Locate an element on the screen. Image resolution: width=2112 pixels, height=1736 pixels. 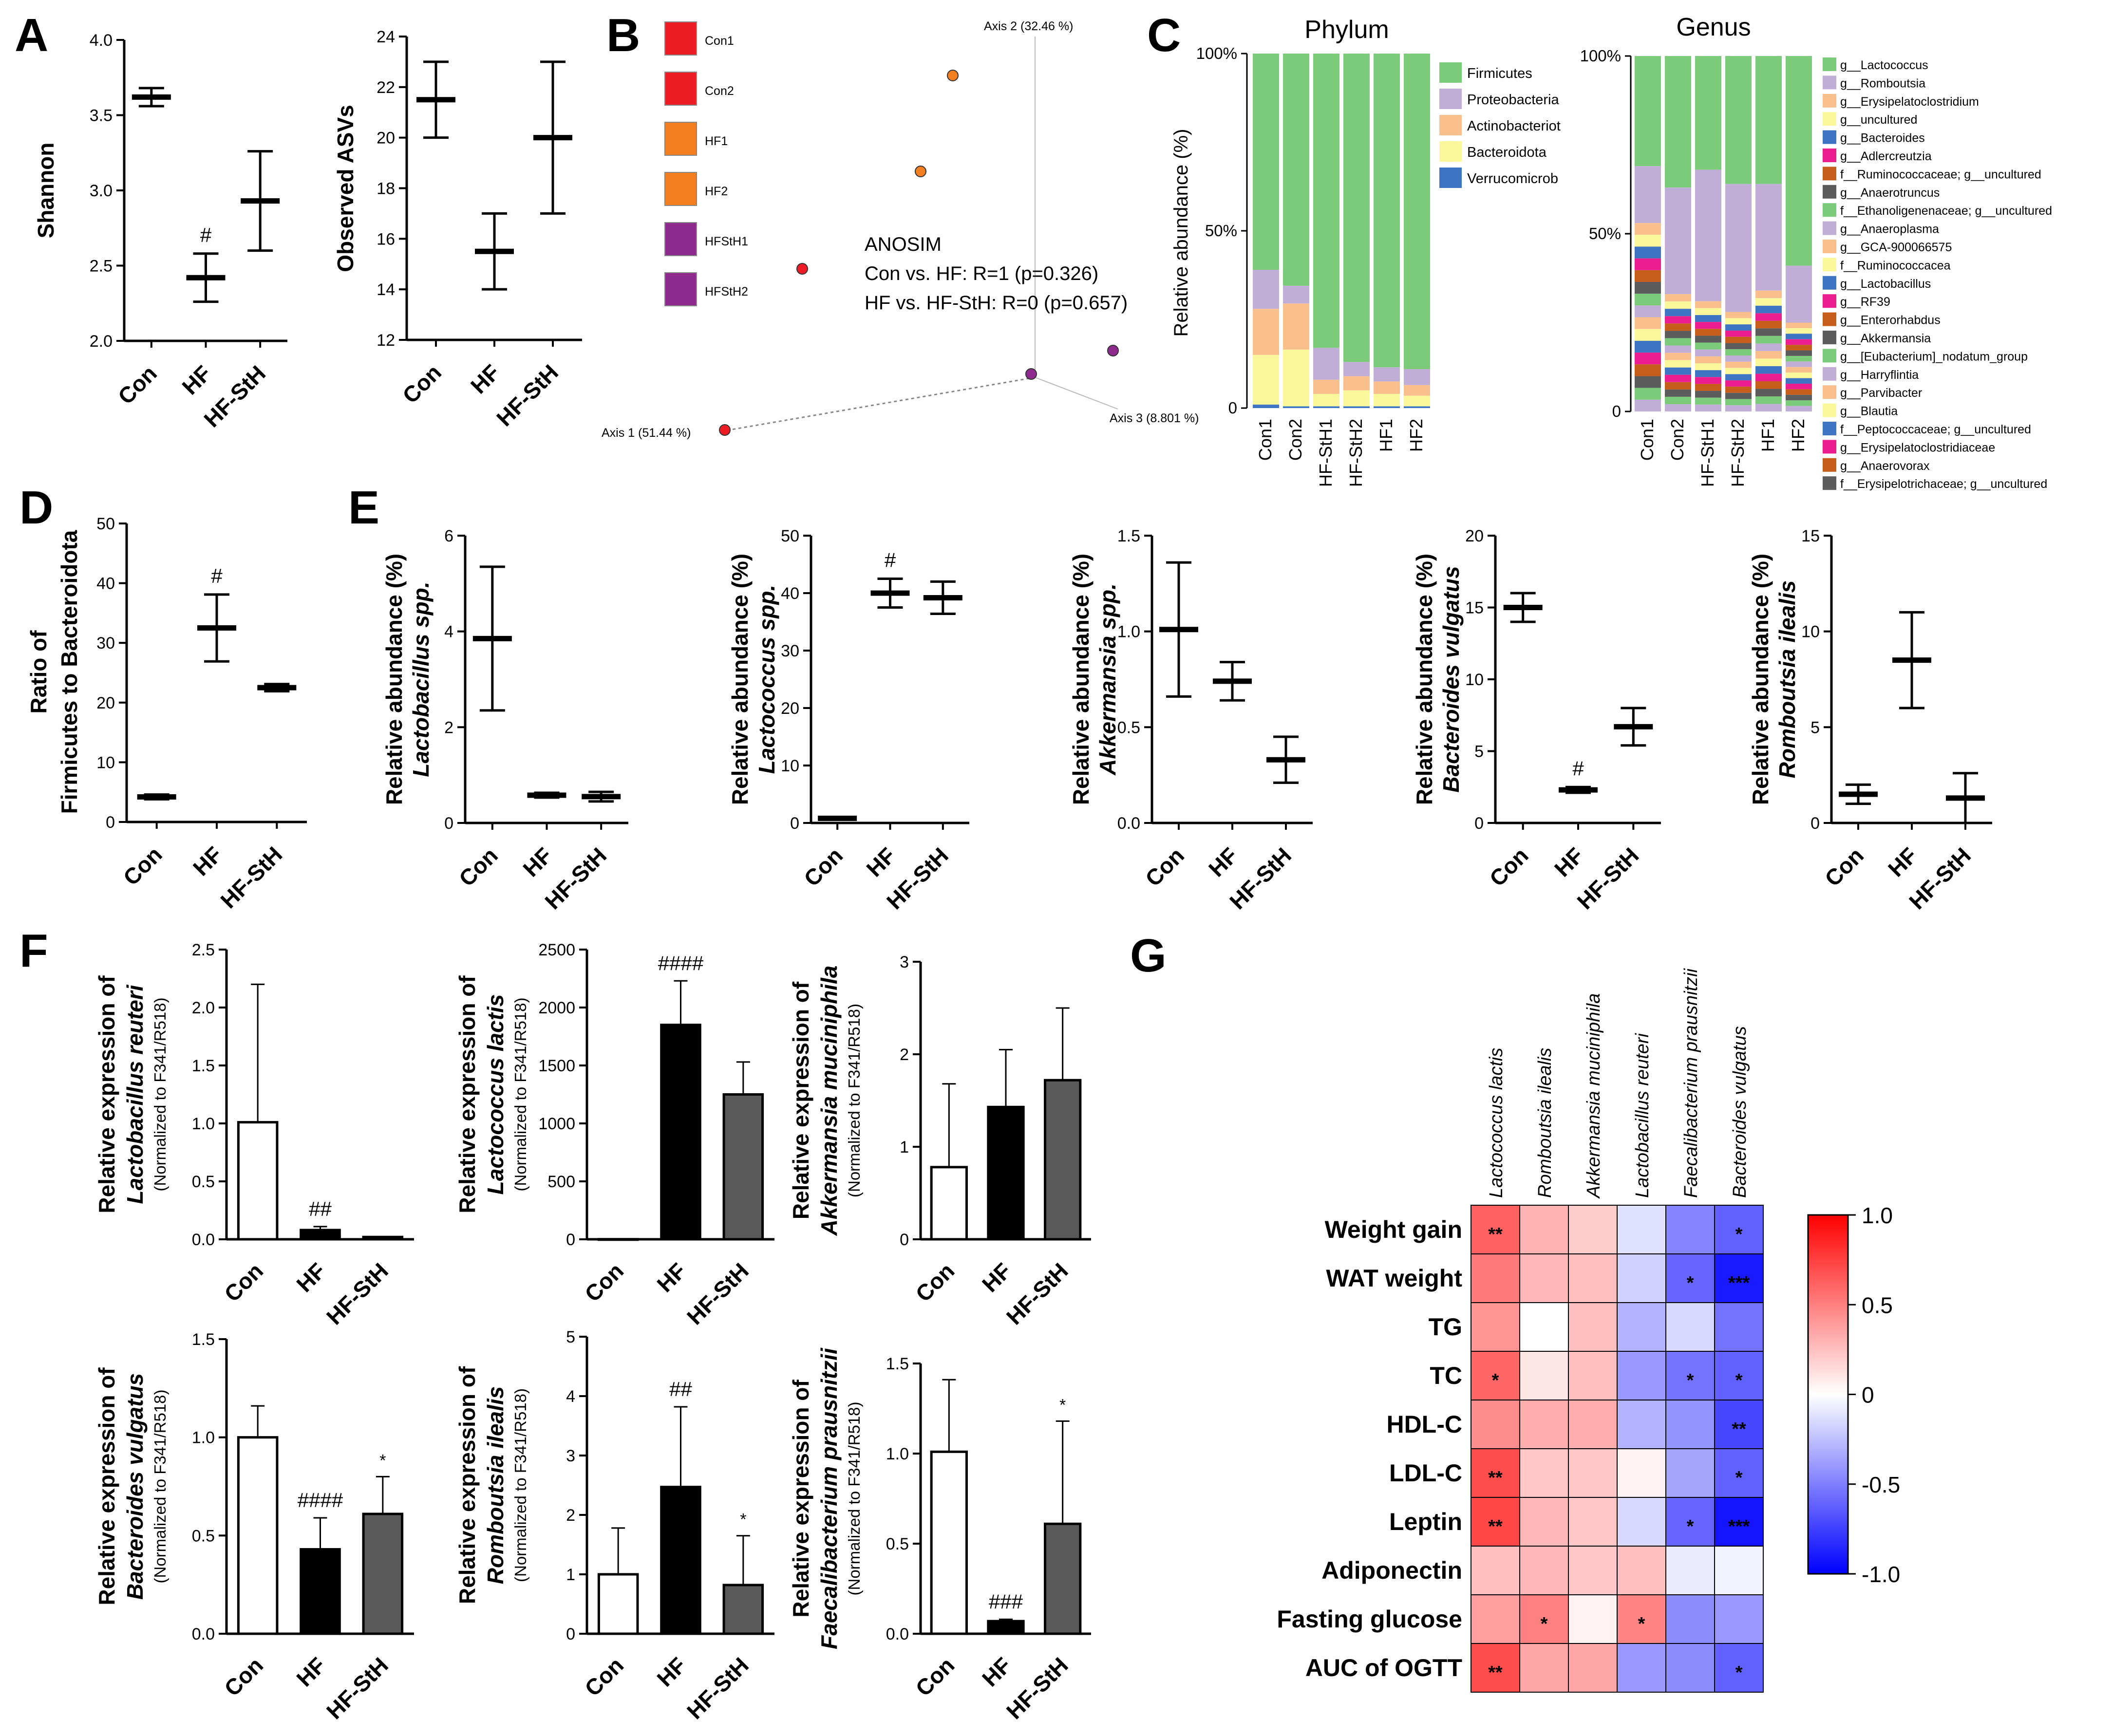
e-bact-category-label: Con is located at coordinates (1509, 866).